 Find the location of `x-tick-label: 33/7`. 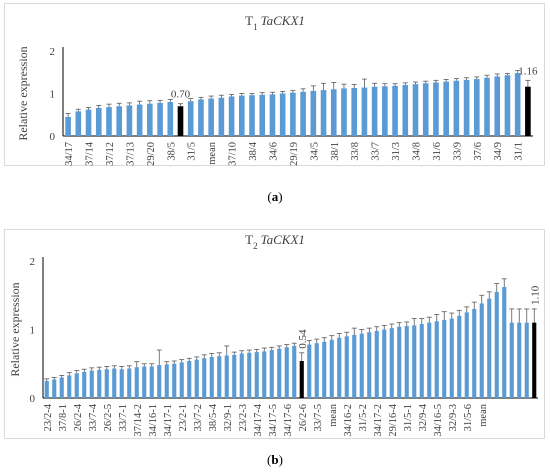

x-tick-label: 33/7 is located at coordinates (376, 151).